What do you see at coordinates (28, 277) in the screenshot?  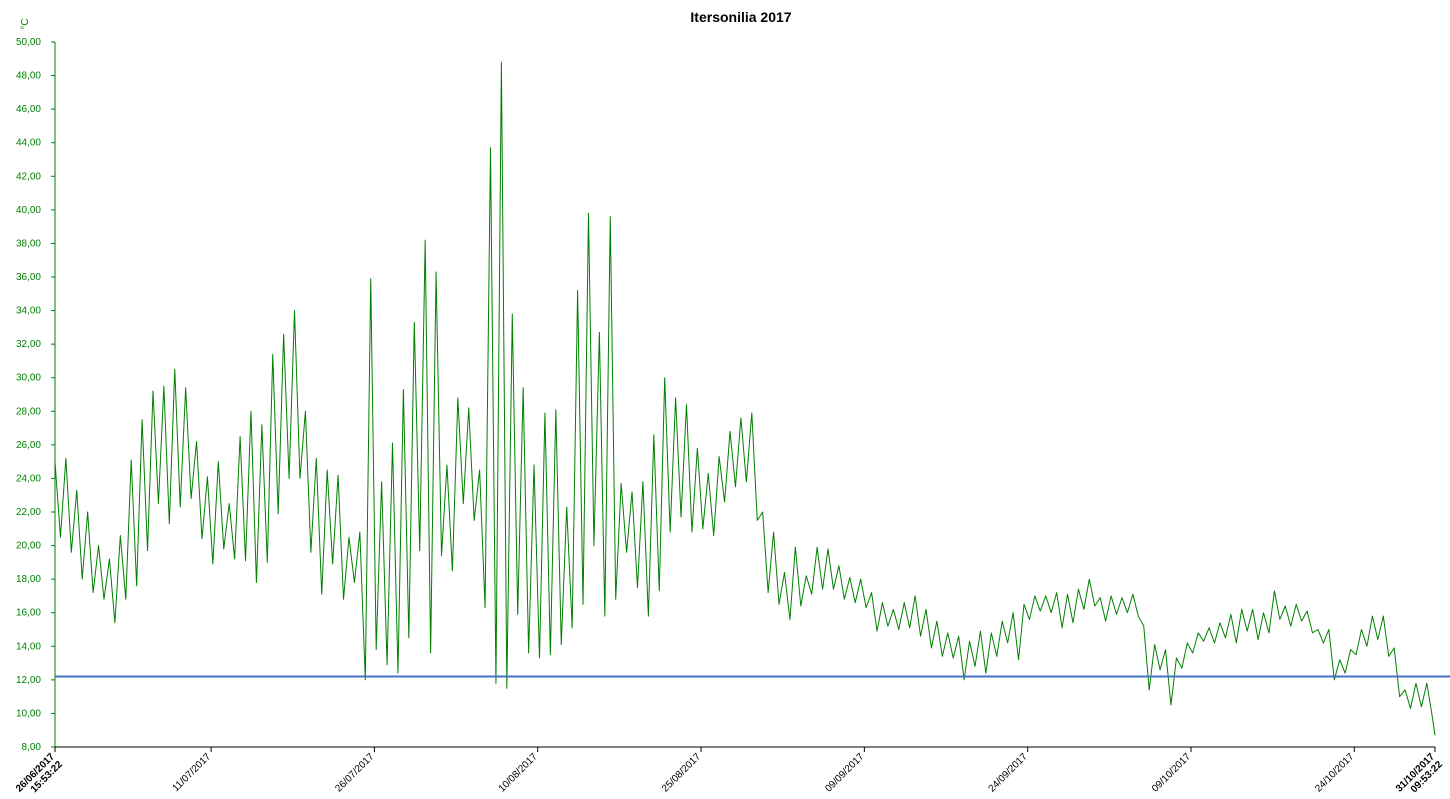 I see `y-tick-label: 36,00` at bounding box center [28, 277].